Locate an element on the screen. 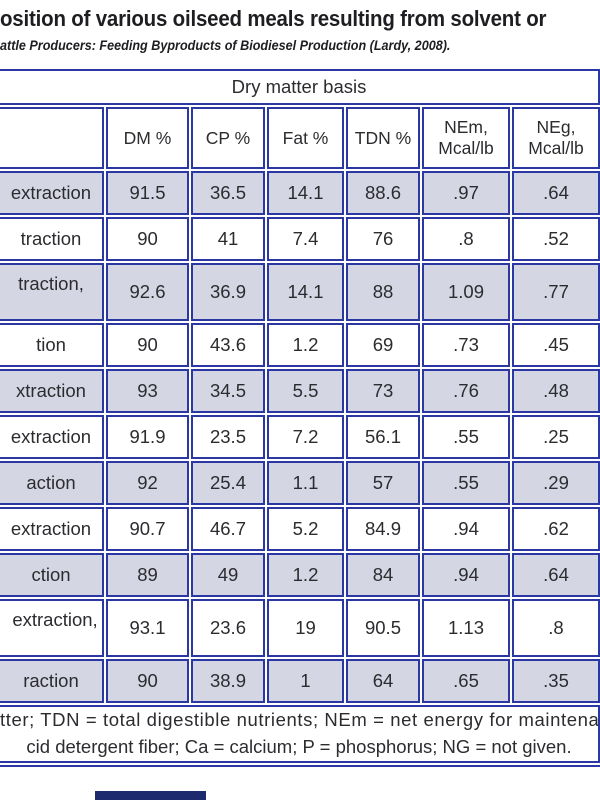  table-row: extraction 90.7 46.7 5.2 84.9 .94 .62 is located at coordinates (300, 529).